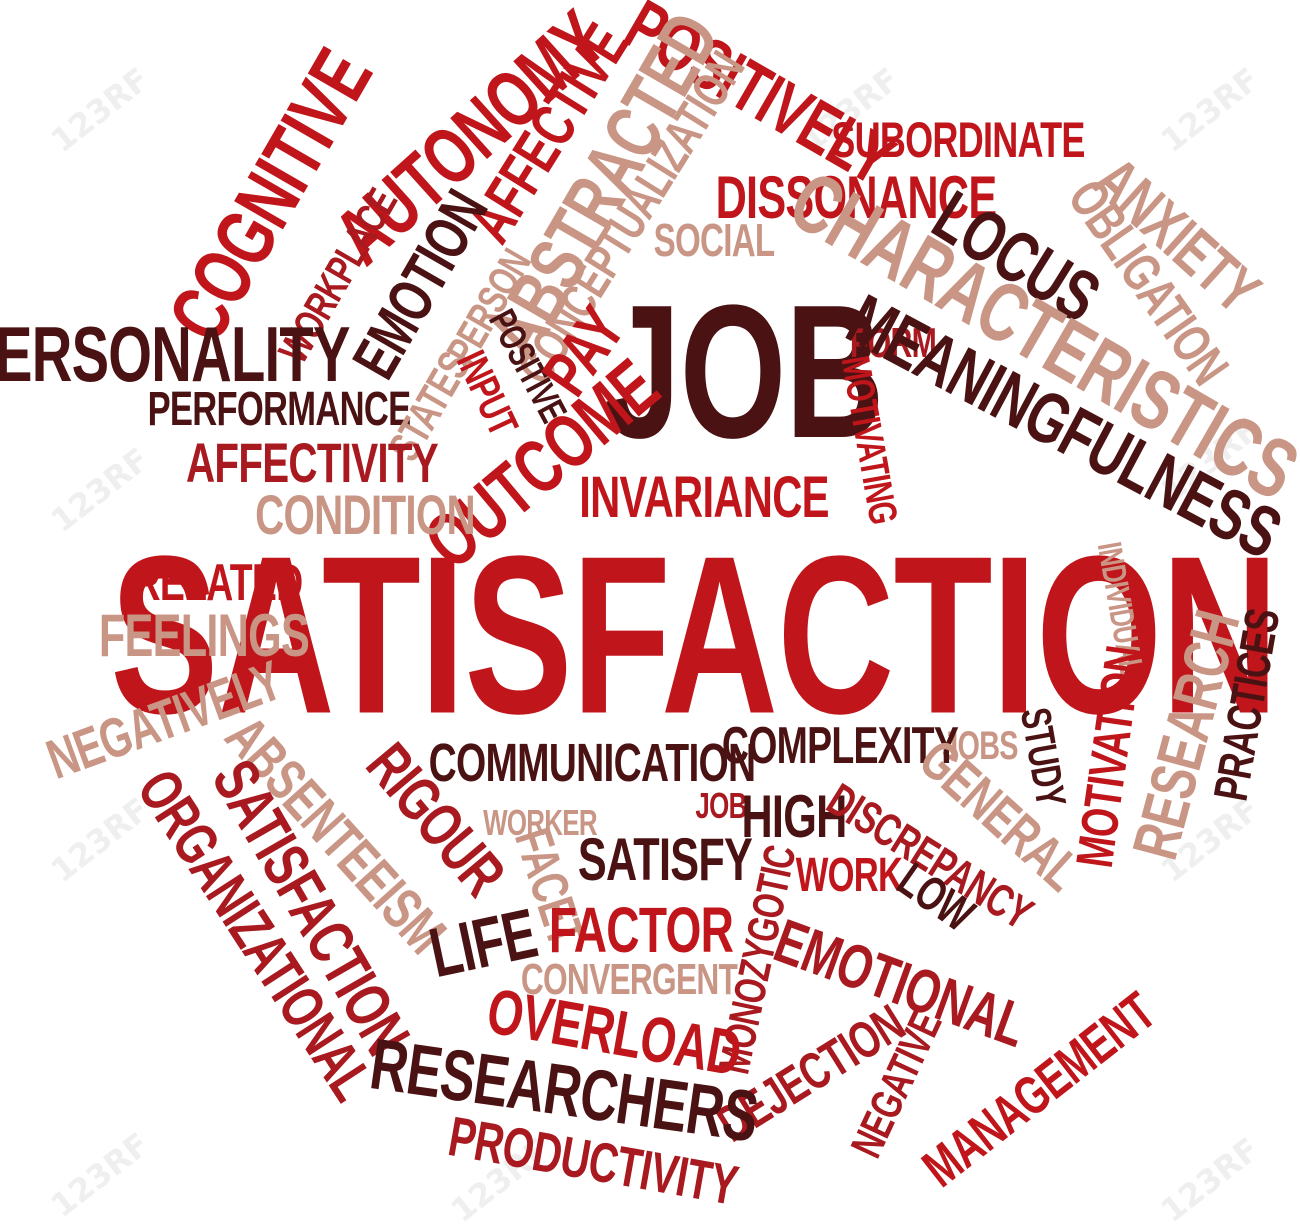 The height and width of the screenshot is (1228, 1300). What do you see at coordinates (840, 746) in the screenshot?
I see `cloud-word-complexity: COMPLEXITY` at bounding box center [840, 746].